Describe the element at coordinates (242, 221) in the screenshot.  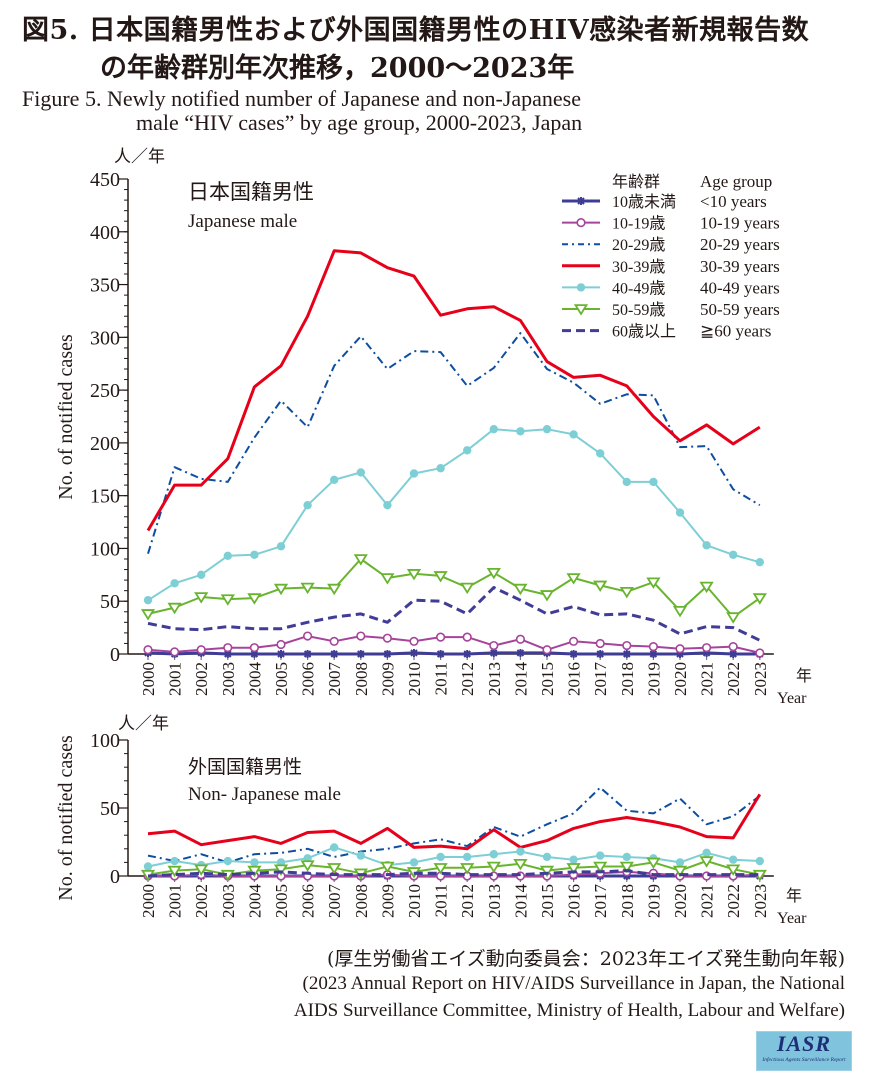
I see `upper-chart-subtitle: Japanese male` at that location.